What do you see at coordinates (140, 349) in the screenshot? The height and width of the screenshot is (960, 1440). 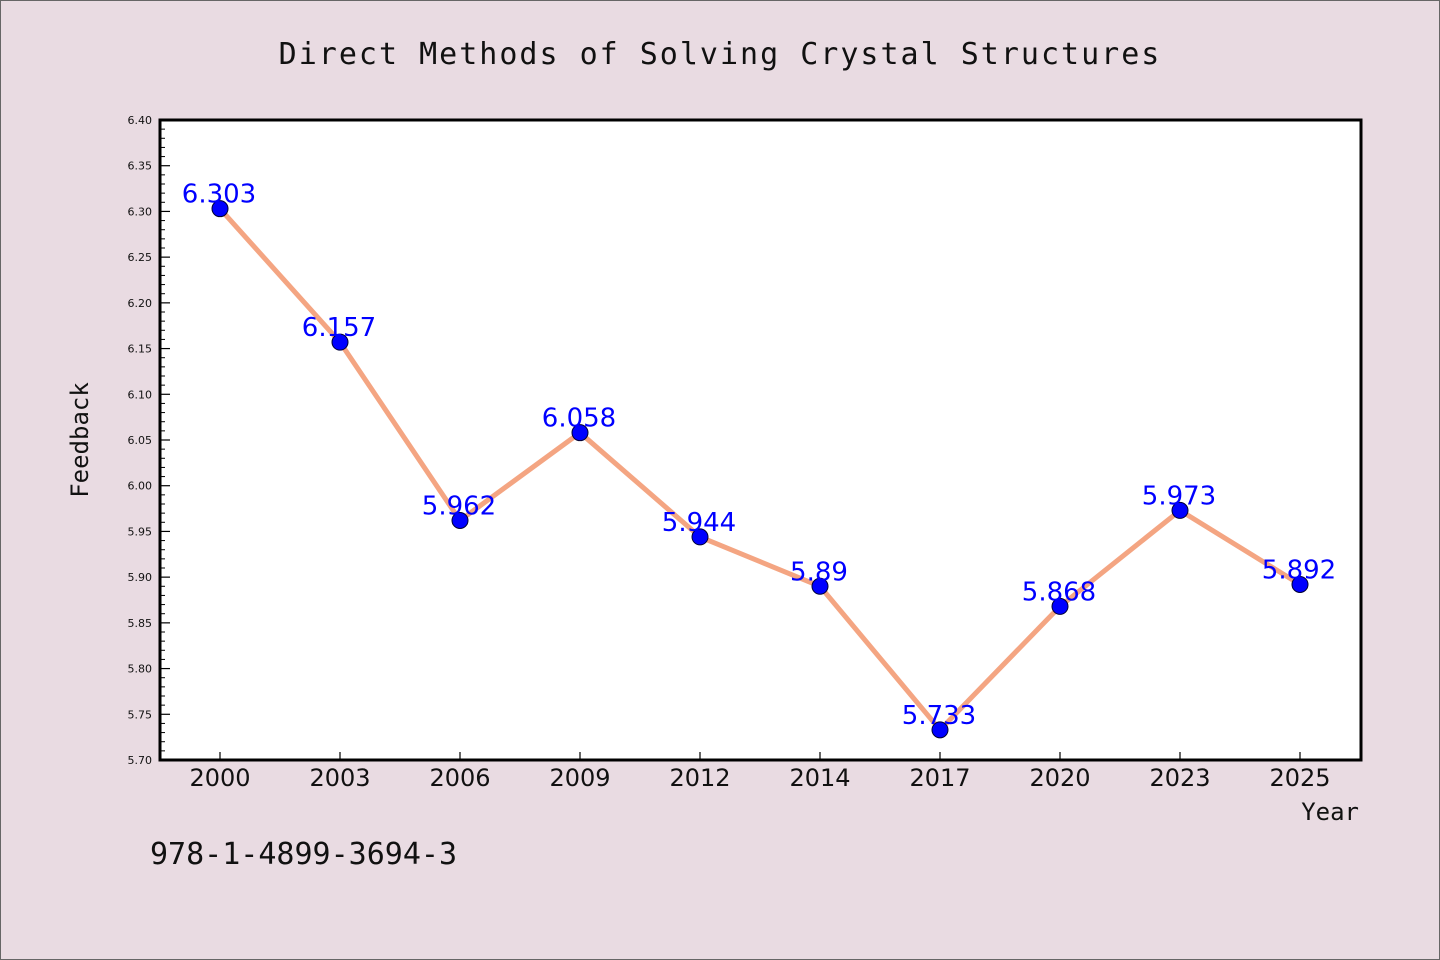 I see `y-tick-label: 6.15` at bounding box center [140, 349].